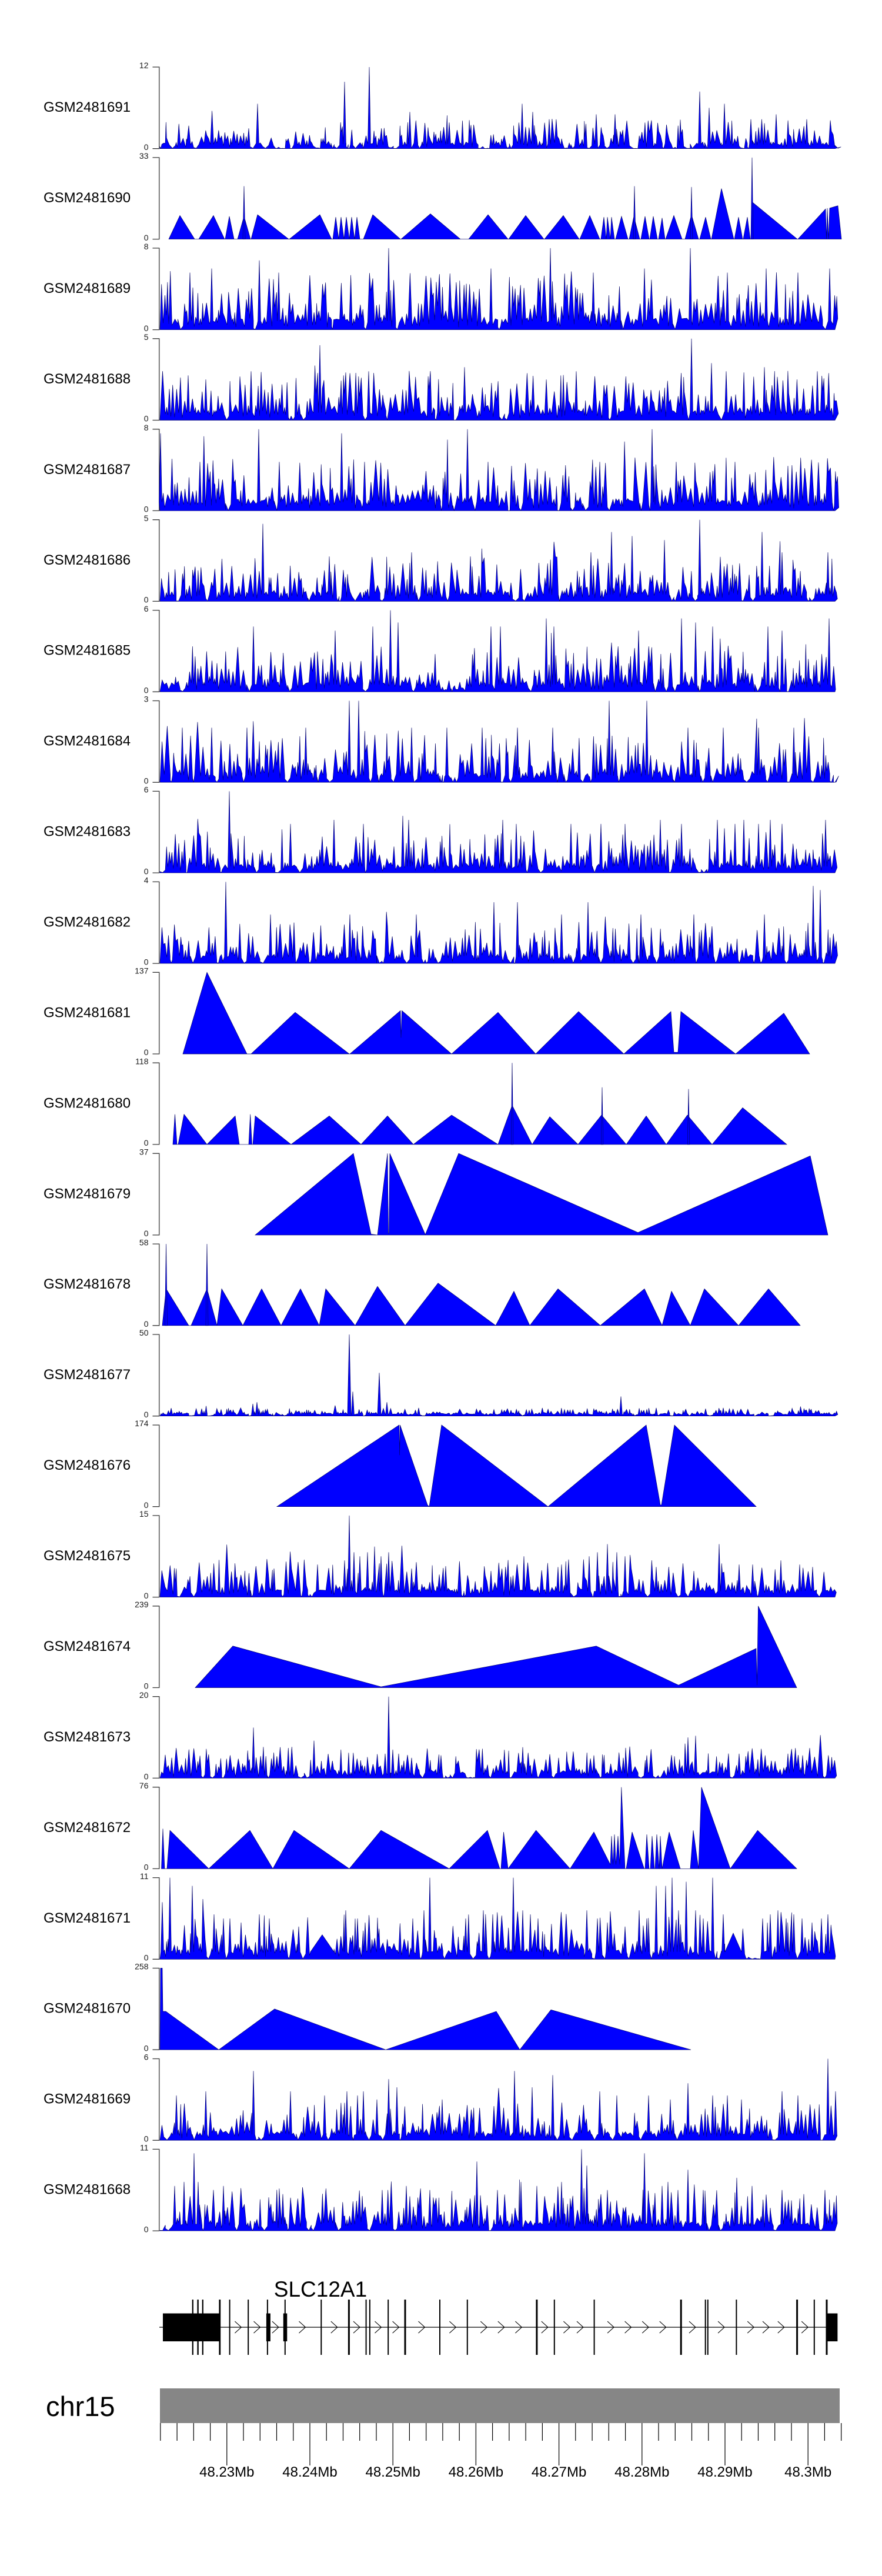  What do you see at coordinates (87, 741) in the screenshot?
I see `svg-text: GSM2481684` at bounding box center [87, 741].